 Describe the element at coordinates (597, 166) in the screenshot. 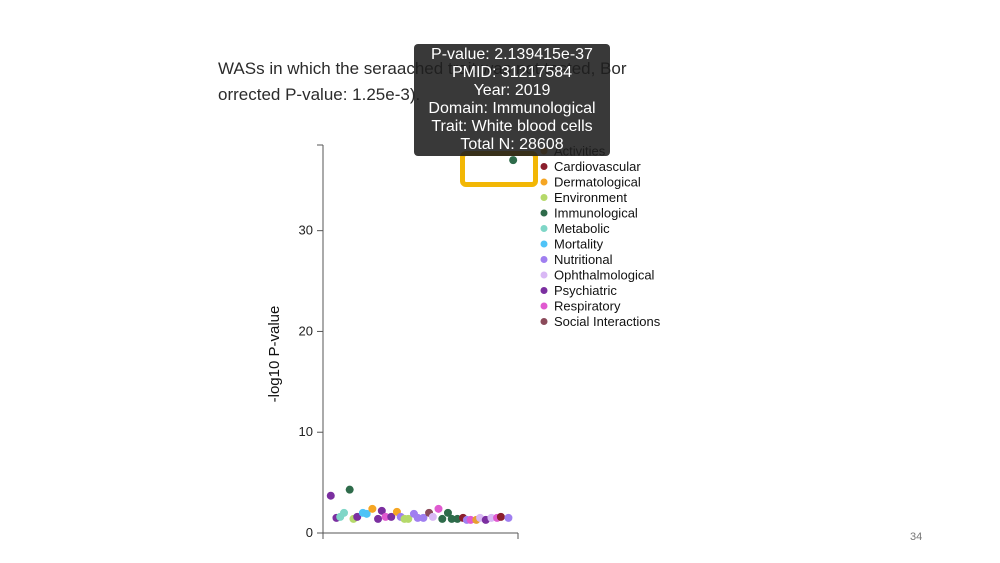

I see `legend-label: Cardiovascular` at that location.